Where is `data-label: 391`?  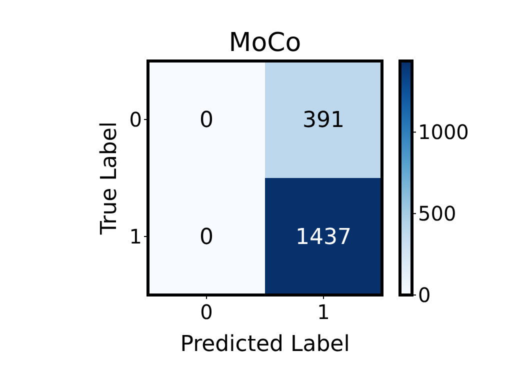
data-label: 391 is located at coordinates (323, 121).